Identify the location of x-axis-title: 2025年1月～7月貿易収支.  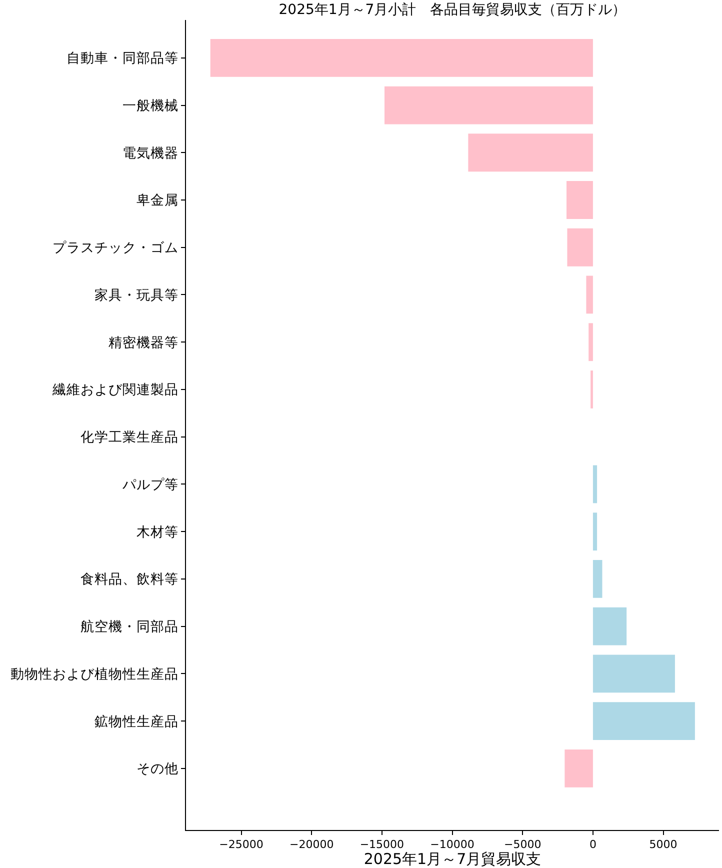
(453, 859).